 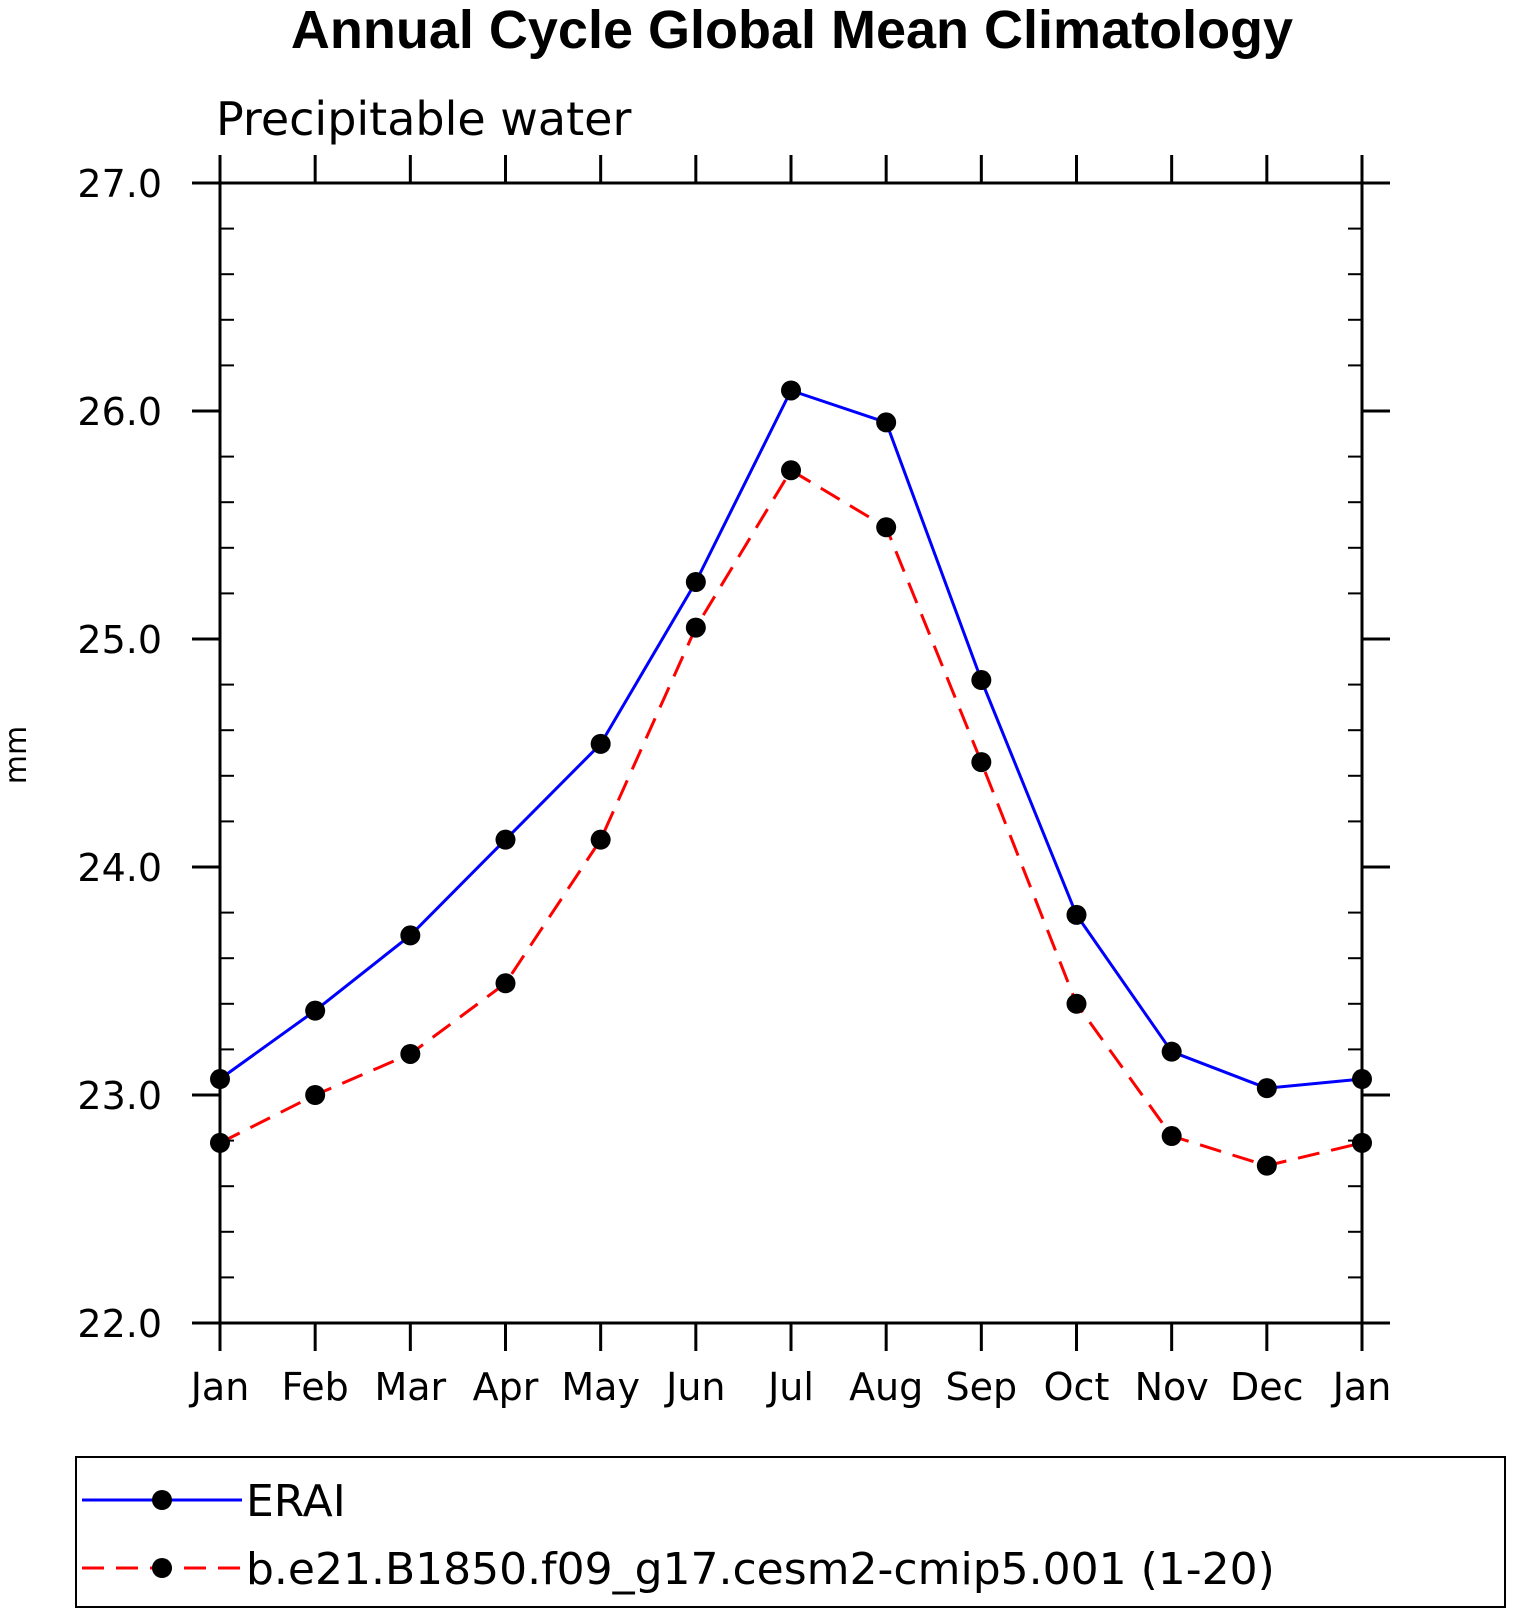 I want to click on x-tick-label: May, so click(x=600, y=1387).